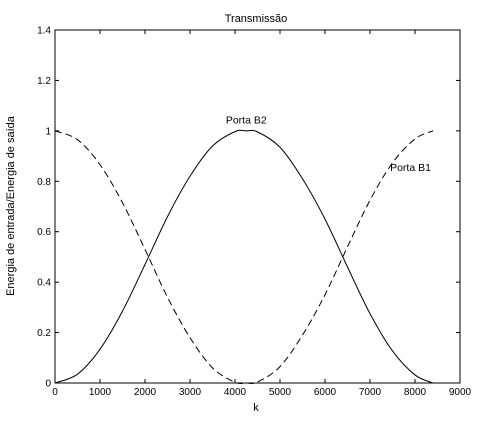 This screenshot has width=482, height=422. Describe the element at coordinates (328, 144) in the screenshot. I see `series-annotations: Porta B2 Porta B1` at that location.